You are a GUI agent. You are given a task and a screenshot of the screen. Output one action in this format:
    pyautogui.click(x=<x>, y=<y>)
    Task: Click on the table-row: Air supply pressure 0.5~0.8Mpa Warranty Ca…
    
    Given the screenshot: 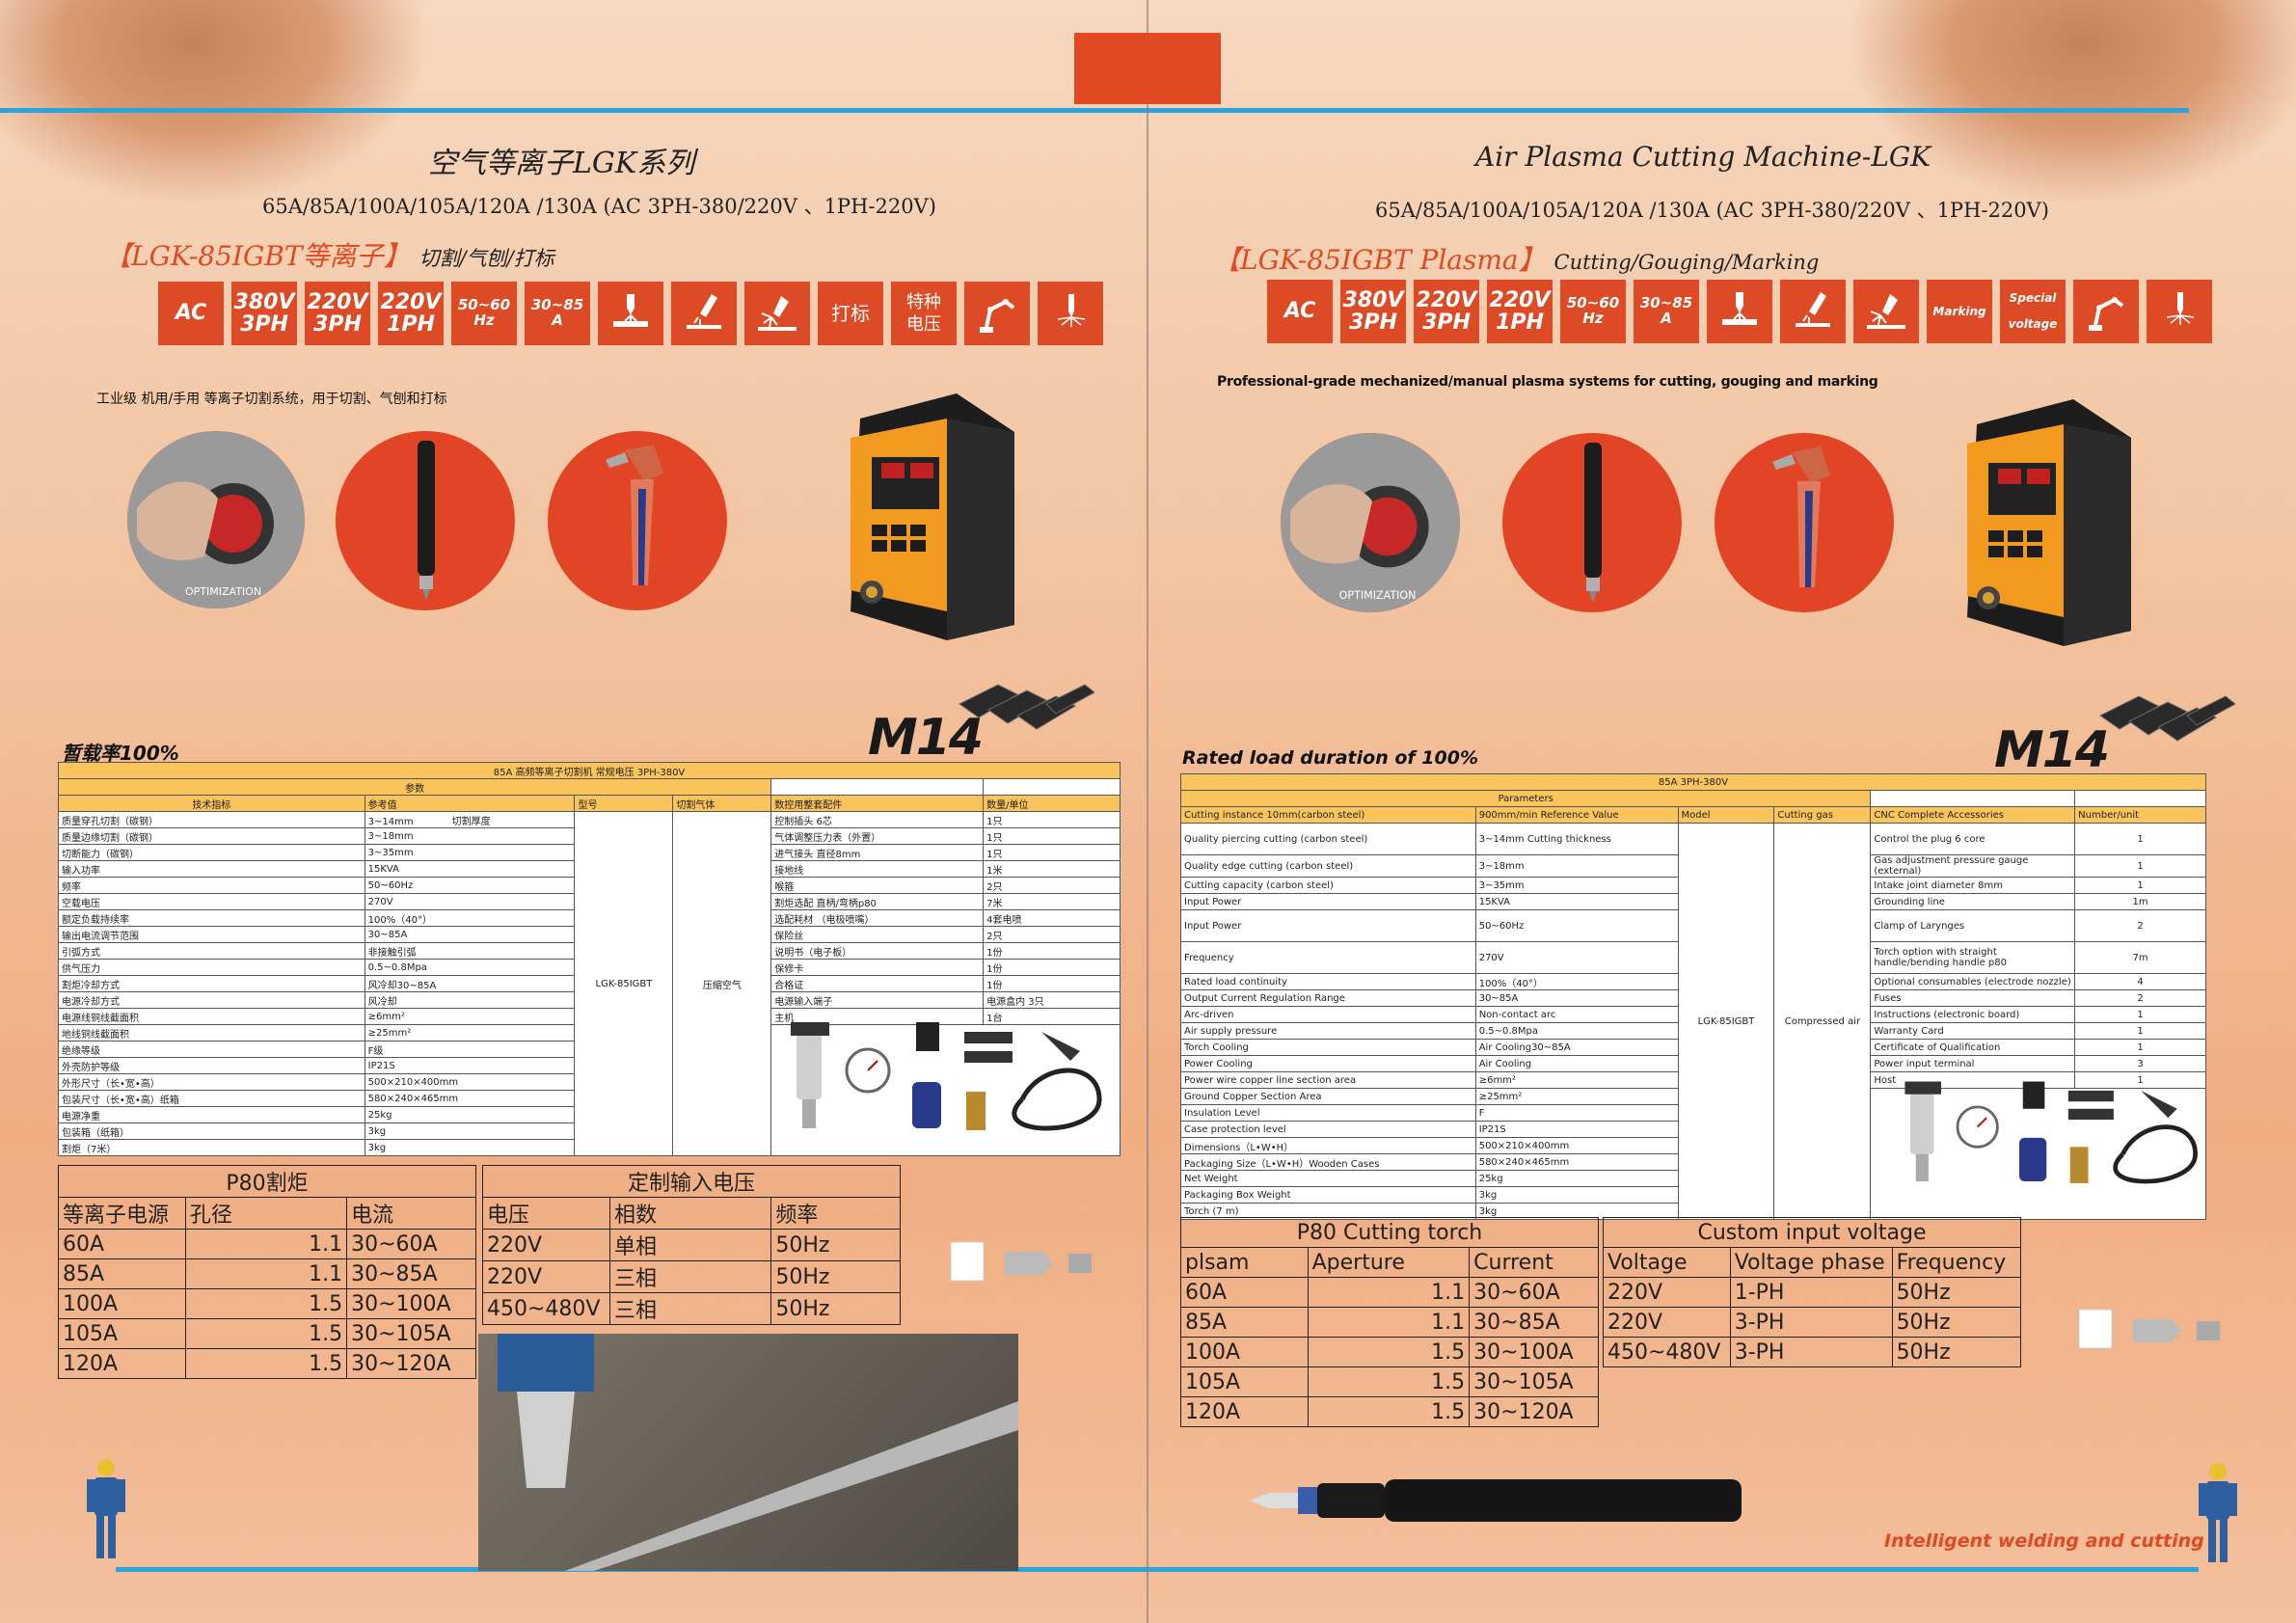 What is the action you would take?
    pyautogui.click(x=1693, y=1031)
    